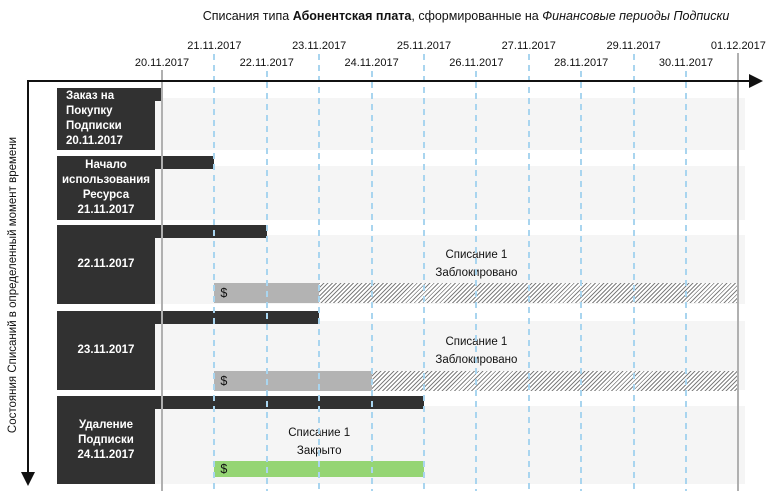 Image resolution: width=772 pixels, height=491 pixels. Describe the element at coordinates (28, 479) in the screenshot. I see `state-axis-arrow-icon` at that location.